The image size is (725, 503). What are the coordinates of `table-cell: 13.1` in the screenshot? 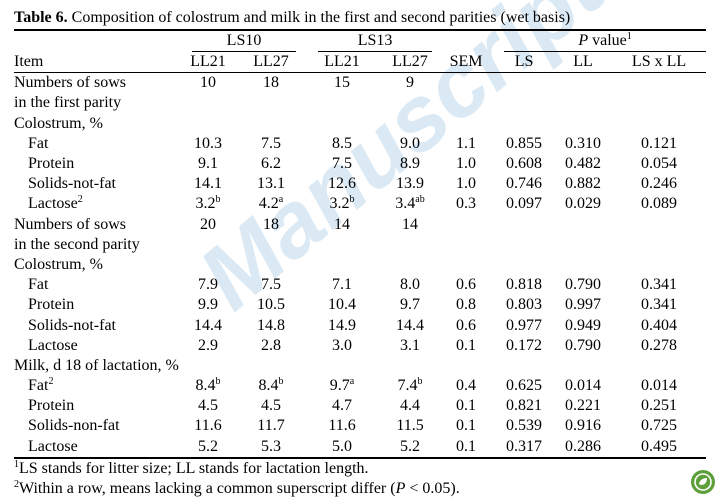 It's located at (271, 184).